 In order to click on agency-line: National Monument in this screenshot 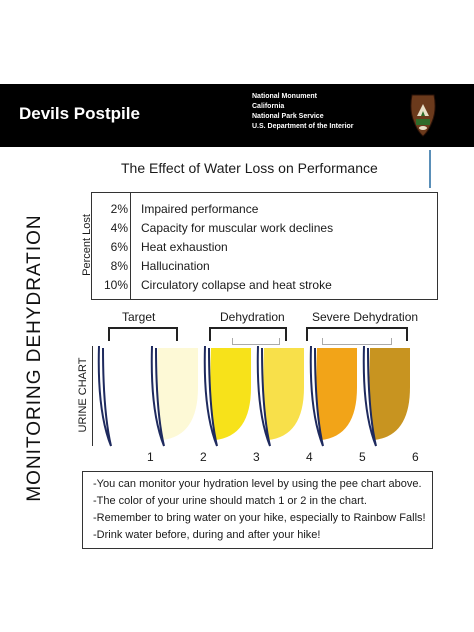, I will do `click(284, 96)`.